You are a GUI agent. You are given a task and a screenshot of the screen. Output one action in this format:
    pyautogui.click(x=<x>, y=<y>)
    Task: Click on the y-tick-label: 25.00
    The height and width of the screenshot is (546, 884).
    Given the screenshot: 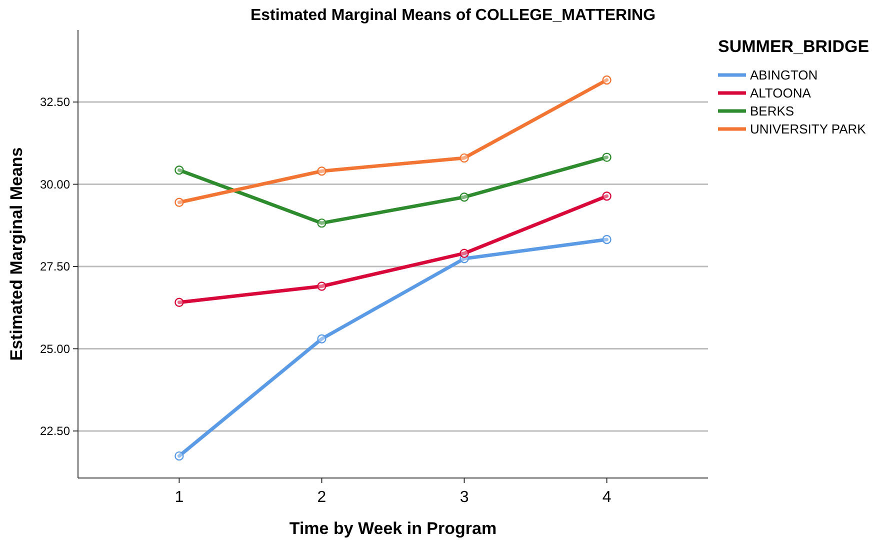 What is the action you would take?
    pyautogui.click(x=55, y=349)
    